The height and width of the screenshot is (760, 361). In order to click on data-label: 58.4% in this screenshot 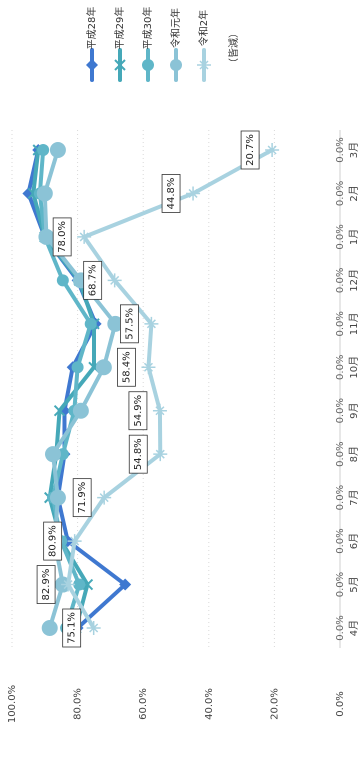, I will do `click(126, 367)`.